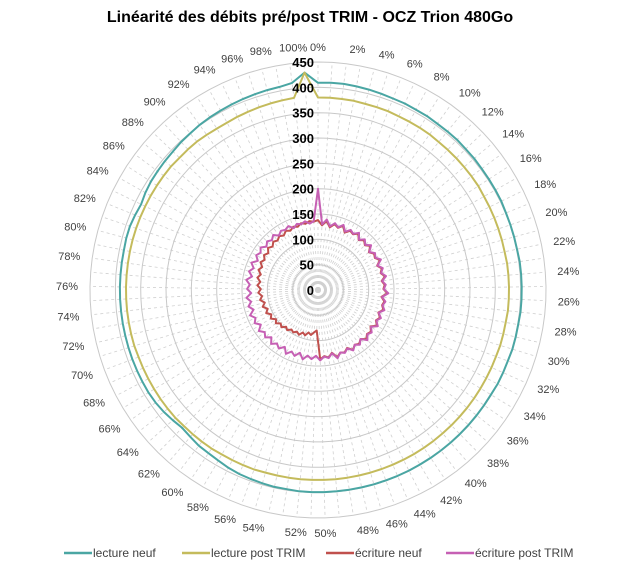 The image size is (642, 567). I want to click on category-label: 44%, so click(425, 514).